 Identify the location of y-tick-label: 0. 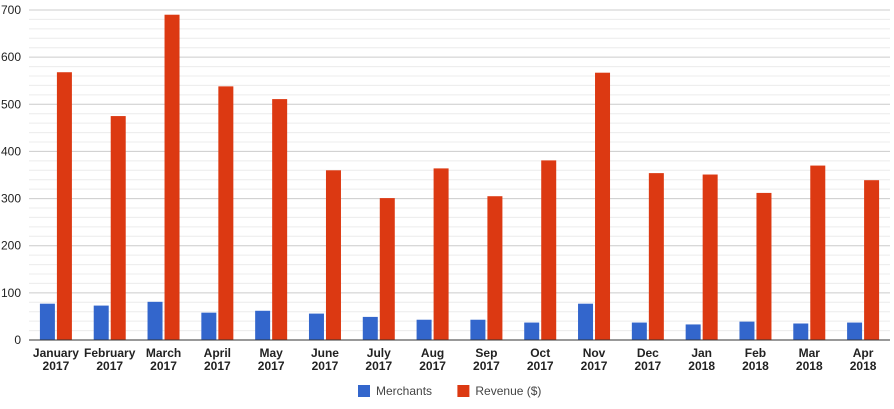
(17, 340).